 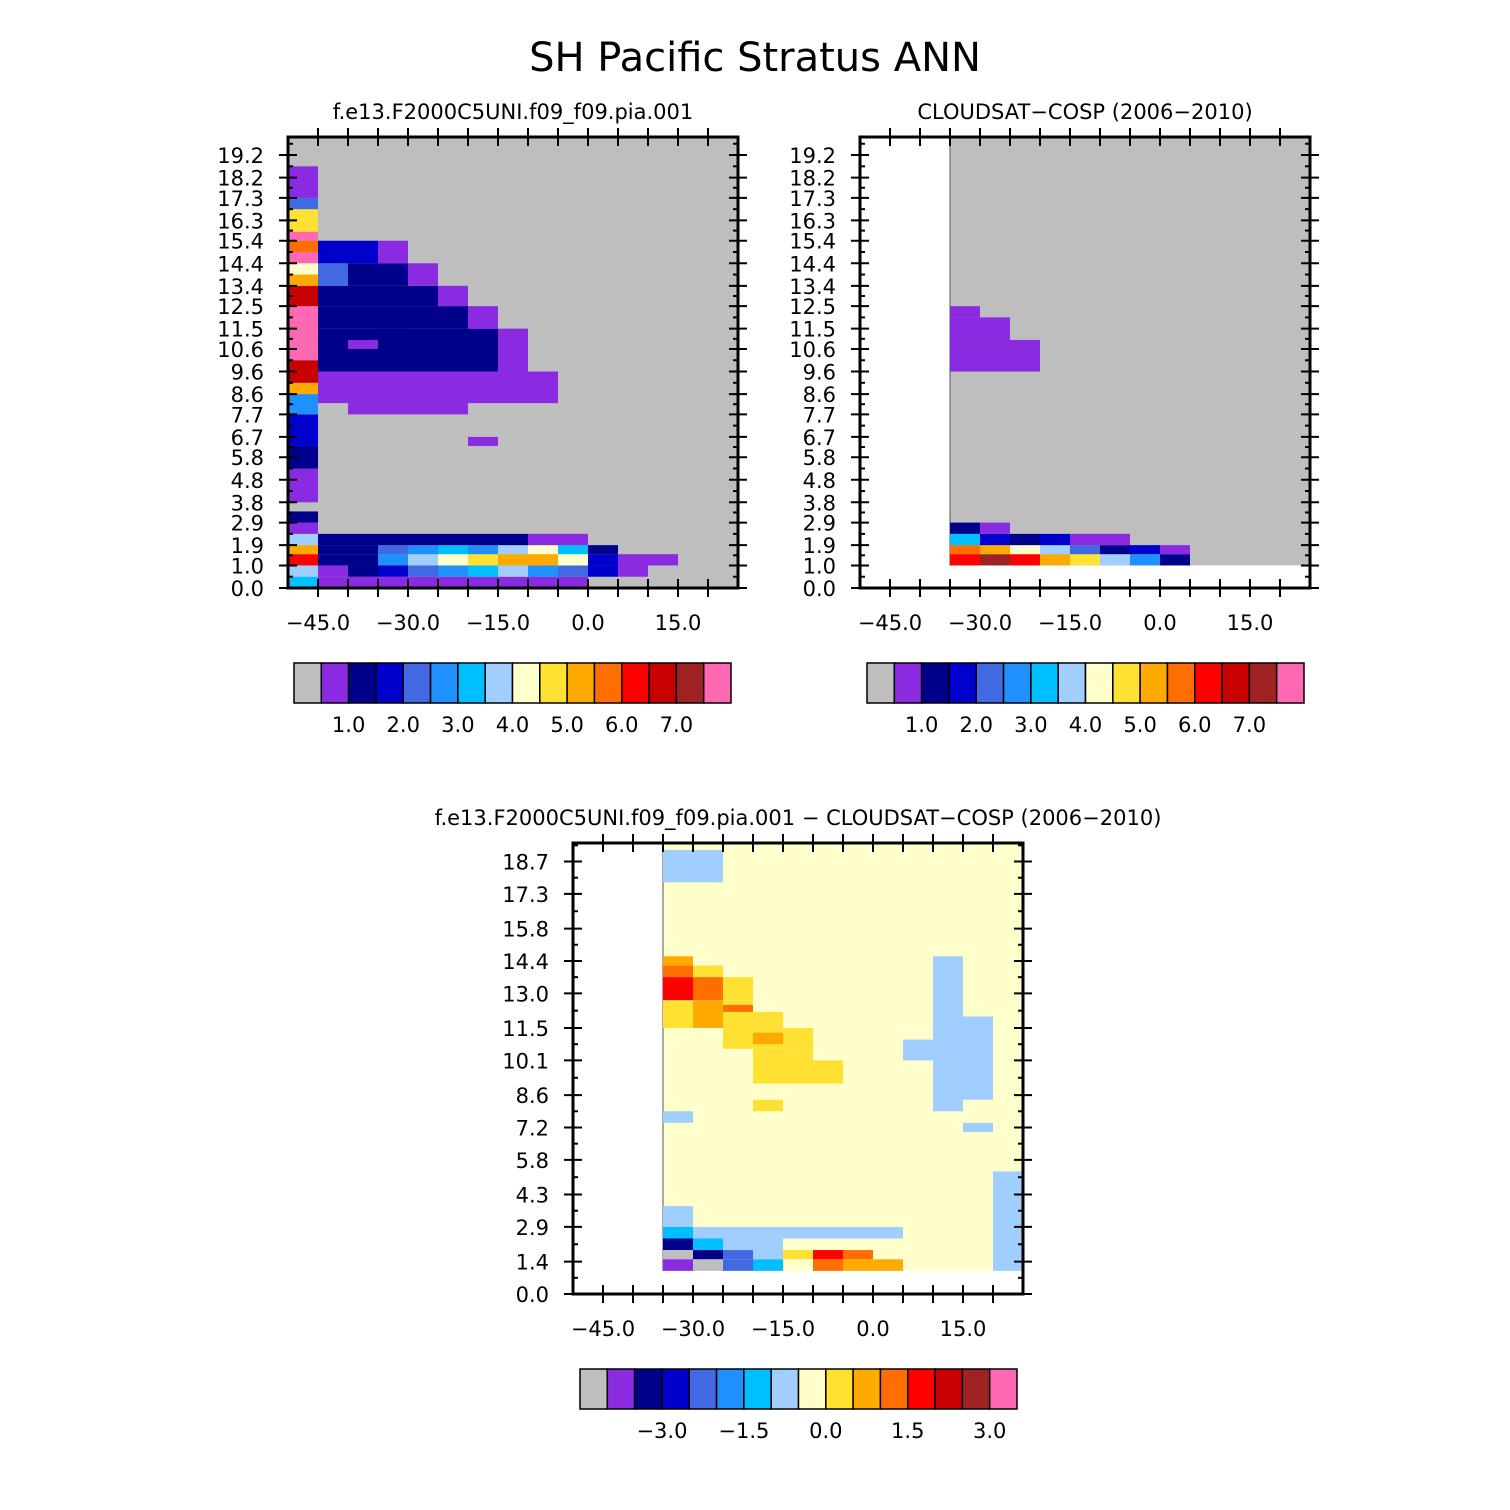 I want to click on y-tick-label: 7.7, so click(x=819, y=415).